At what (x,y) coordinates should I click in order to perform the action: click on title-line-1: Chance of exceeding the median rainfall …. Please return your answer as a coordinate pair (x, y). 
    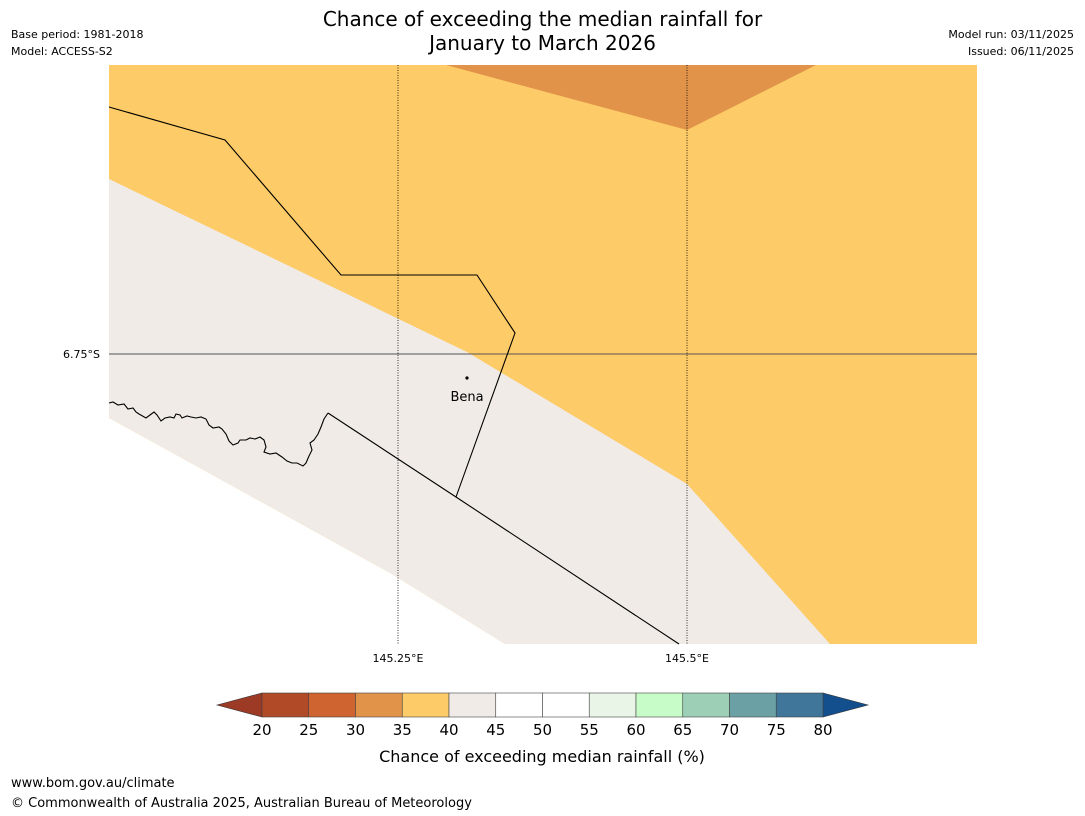
    Looking at the image, I should click on (542, 19).